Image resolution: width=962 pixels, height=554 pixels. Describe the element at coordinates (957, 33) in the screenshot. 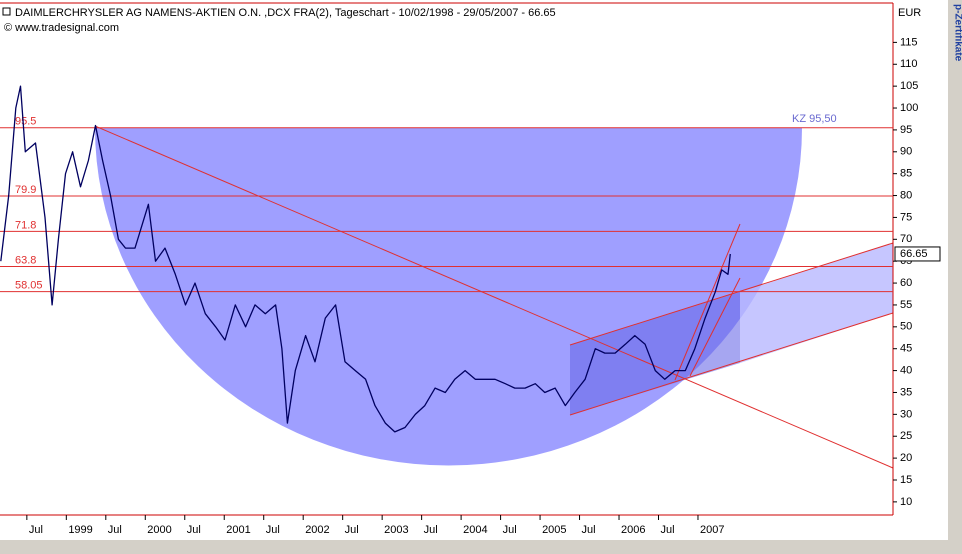

I see `side-text: p-Zertifikate` at that location.